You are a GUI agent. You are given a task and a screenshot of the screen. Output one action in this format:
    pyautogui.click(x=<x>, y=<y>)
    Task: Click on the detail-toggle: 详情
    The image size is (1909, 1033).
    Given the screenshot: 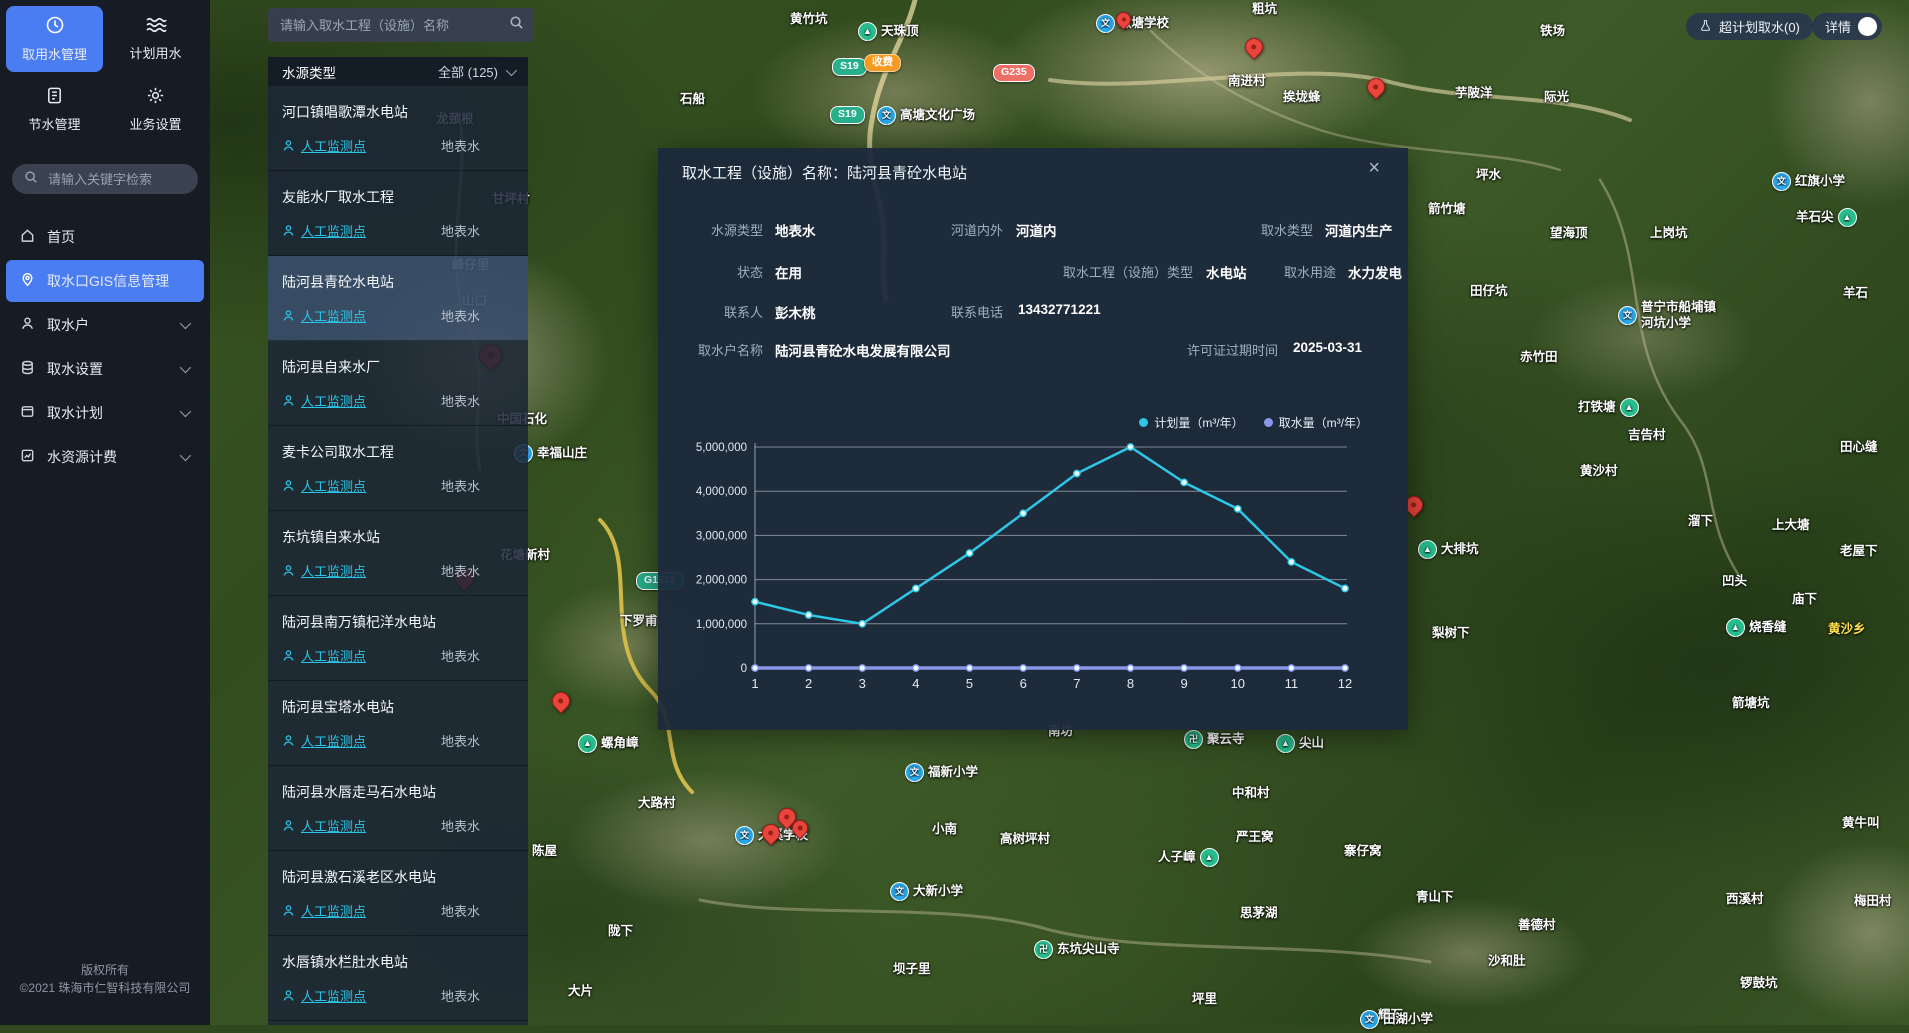 What is the action you would take?
    pyautogui.click(x=1847, y=26)
    